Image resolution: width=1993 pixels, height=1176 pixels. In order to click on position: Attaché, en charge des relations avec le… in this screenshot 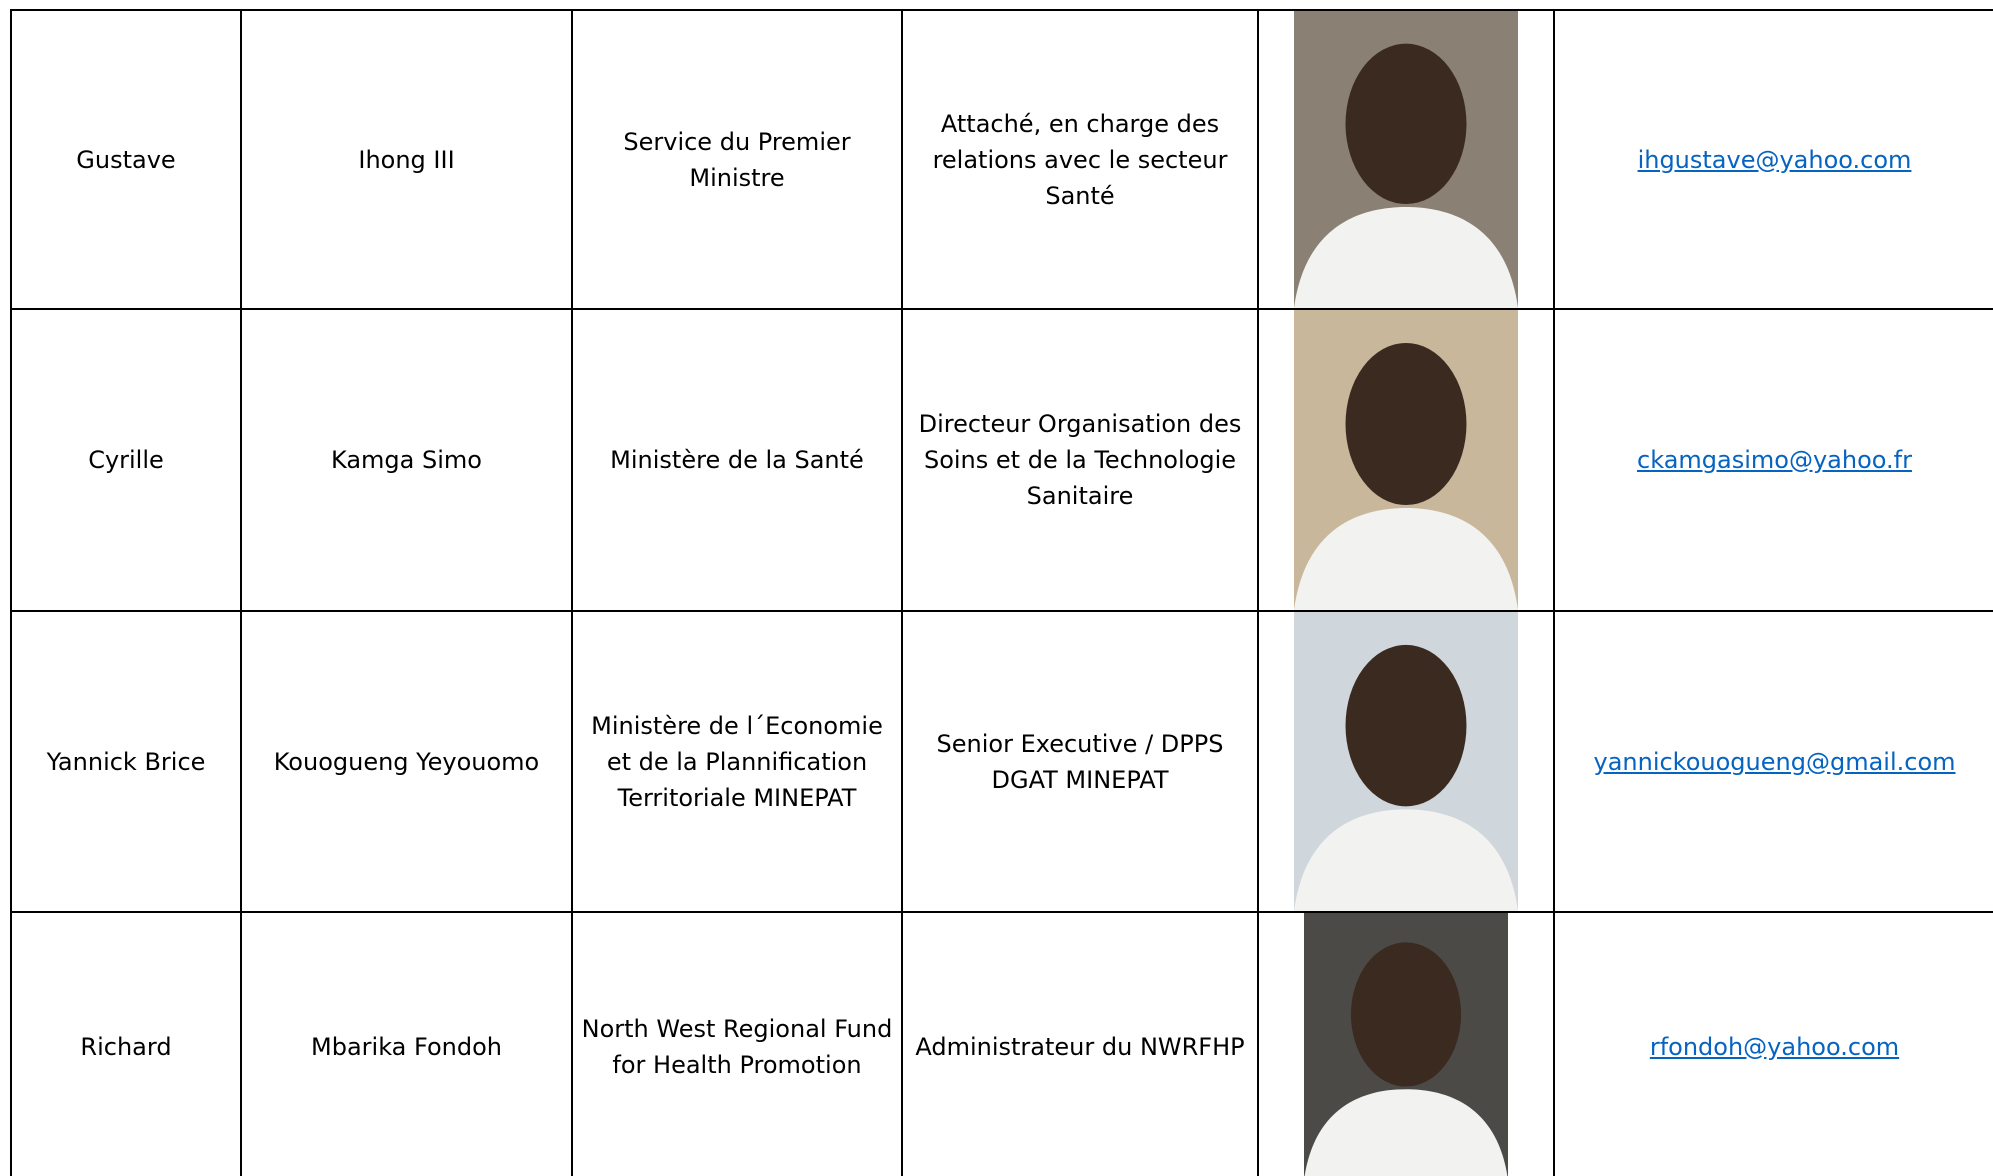, I will do `click(1080, 159)`.